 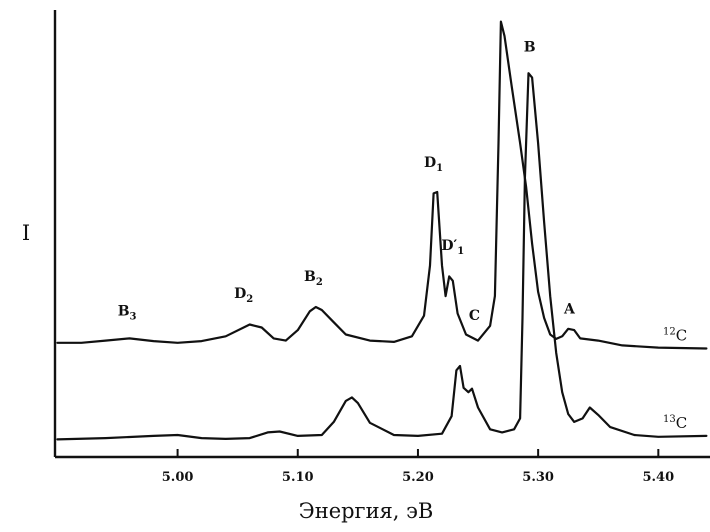 What do you see at coordinates (530, 47) in the screenshot?
I see `peak-label-6: B` at bounding box center [530, 47].